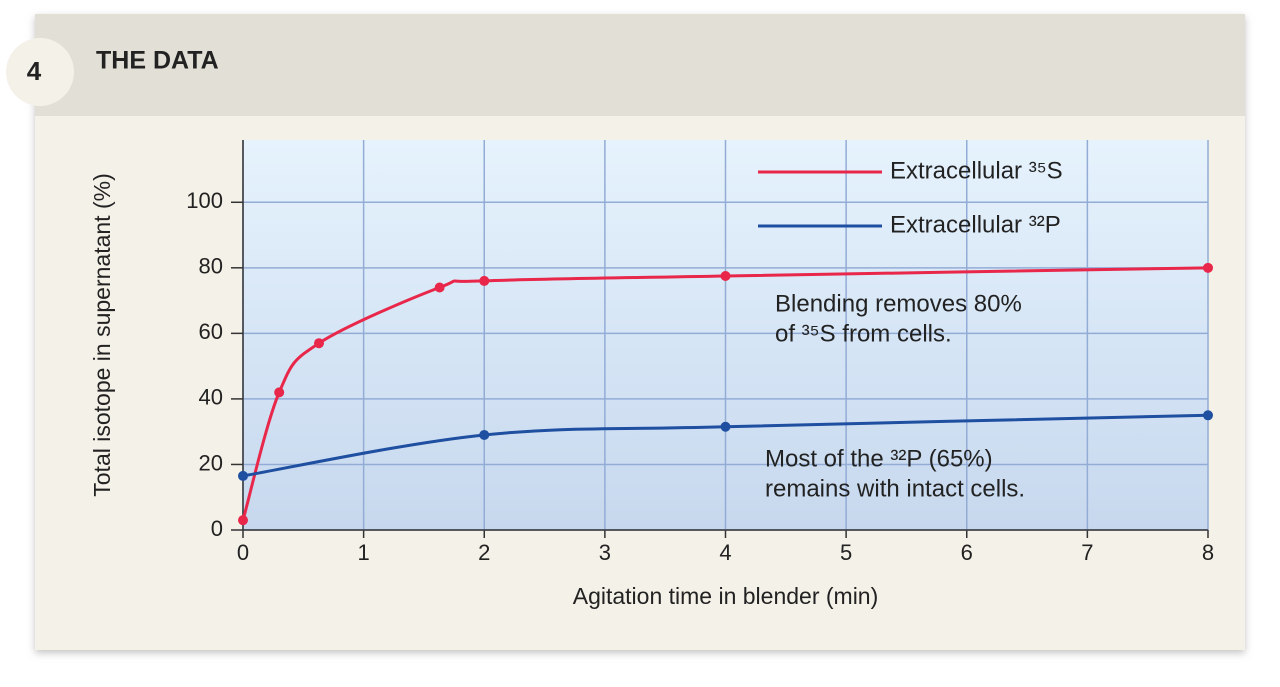  What do you see at coordinates (725, 445) in the screenshot?
I see `series-line` at bounding box center [725, 445].